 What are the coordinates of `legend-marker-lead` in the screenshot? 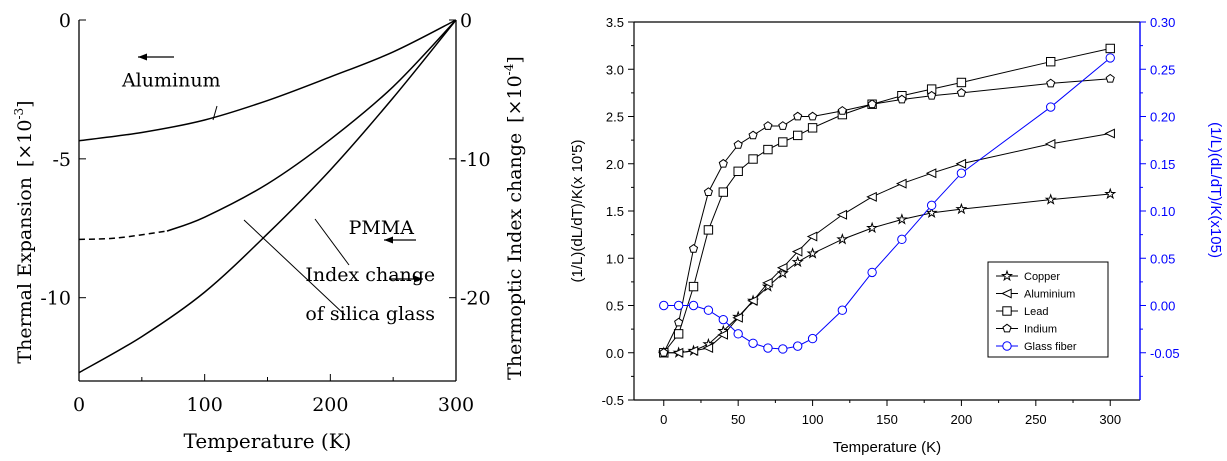 It's located at (1007, 311).